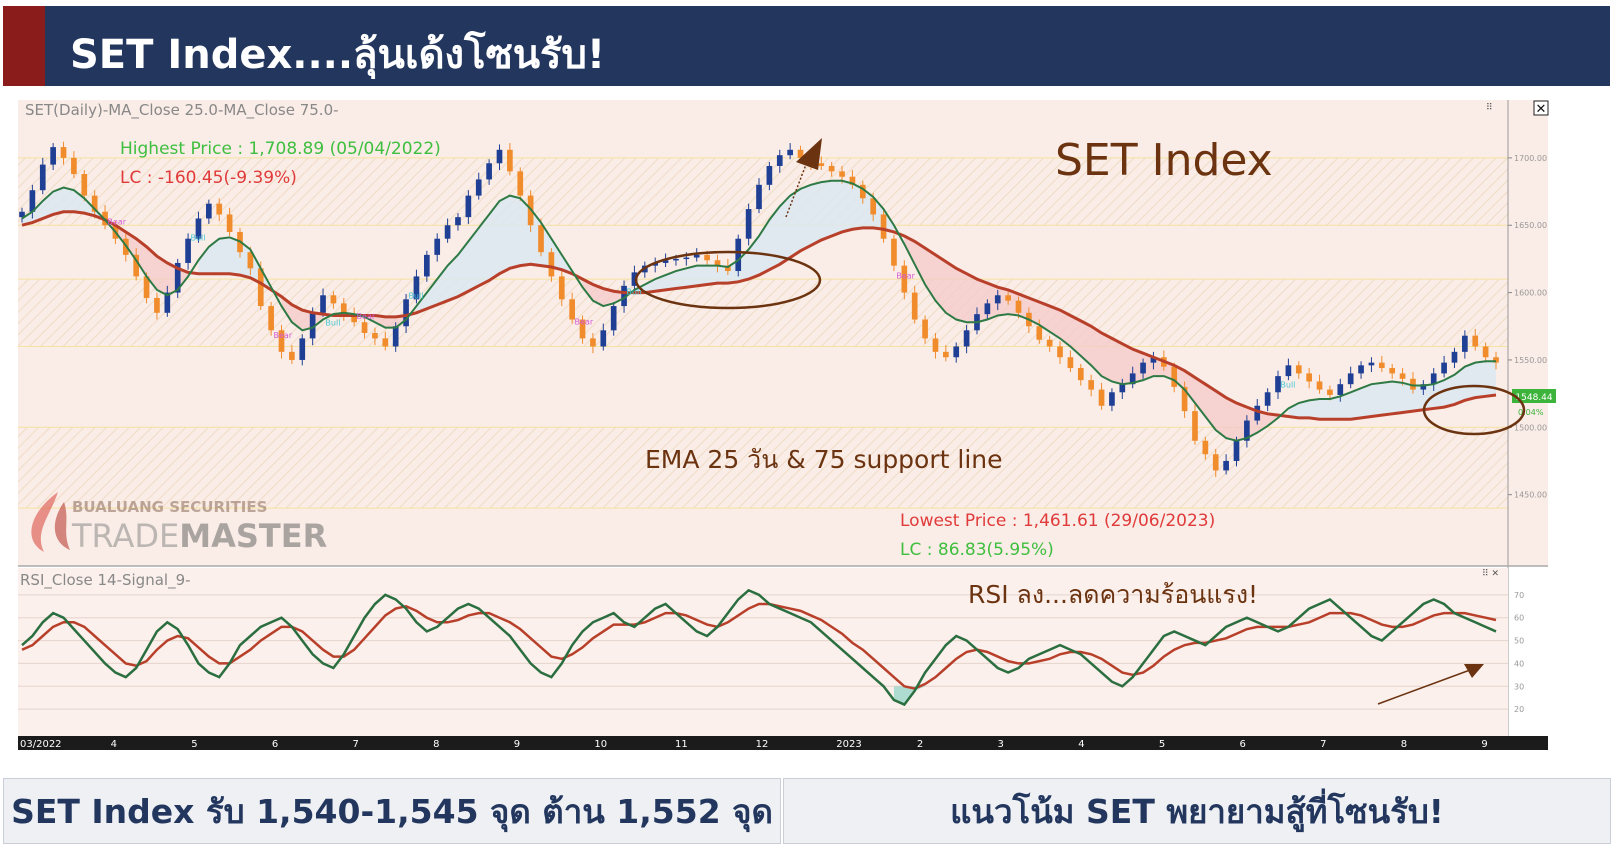  I want to click on rsi-oversold-fill, so click(909, 695).